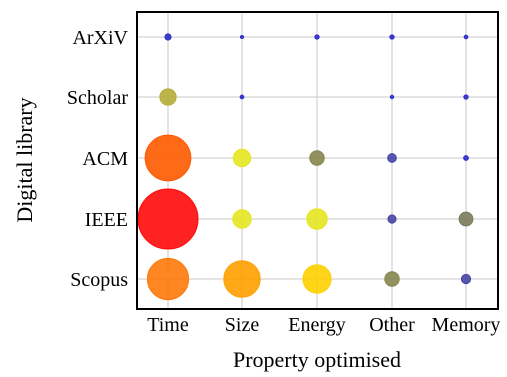 Image resolution: width=507 pixels, height=377 pixels. Describe the element at coordinates (392, 219) in the screenshot. I see `bubble-ieee-other` at that location.